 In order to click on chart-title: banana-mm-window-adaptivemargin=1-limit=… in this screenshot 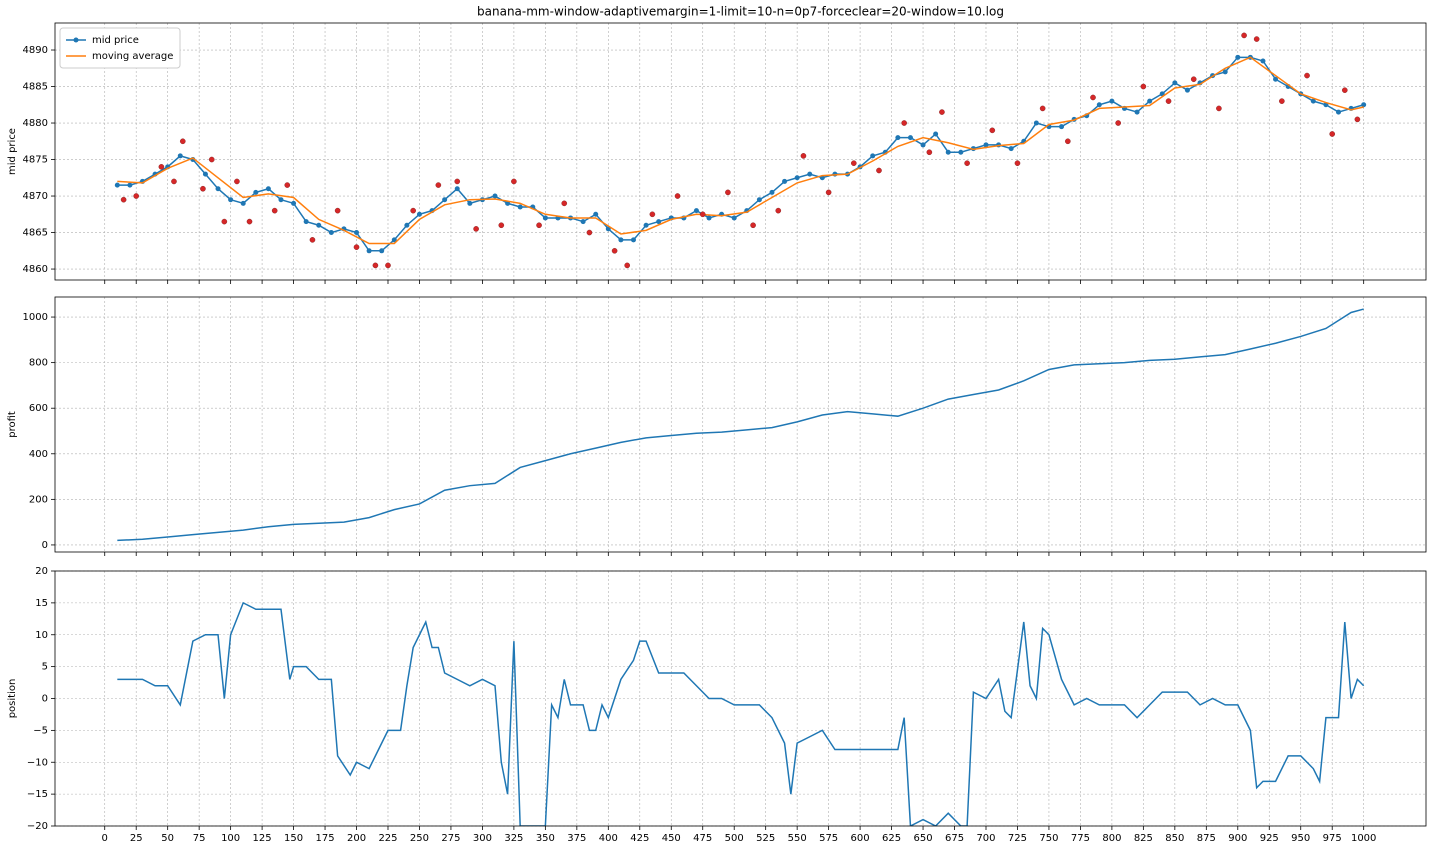, I will do `click(740, 12)`.